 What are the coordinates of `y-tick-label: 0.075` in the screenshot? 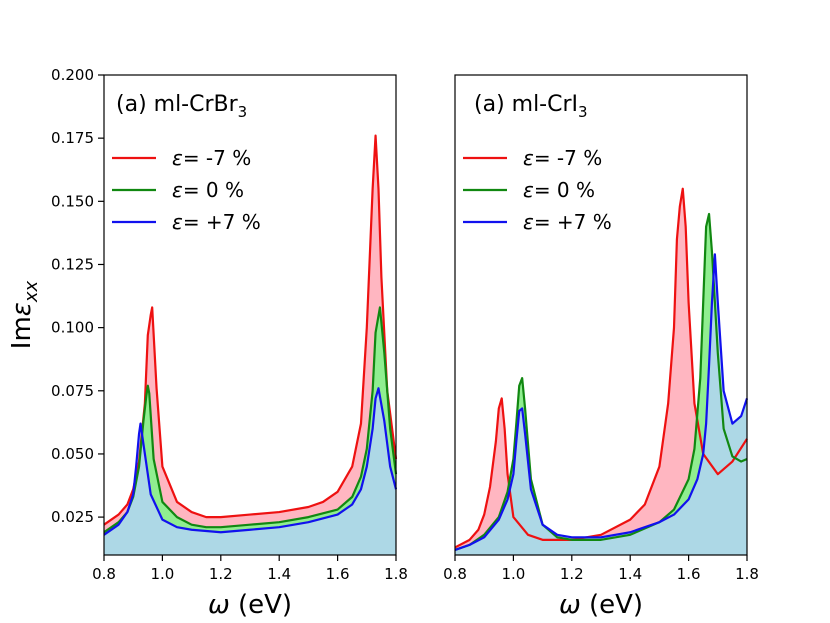 It's located at (72, 391).